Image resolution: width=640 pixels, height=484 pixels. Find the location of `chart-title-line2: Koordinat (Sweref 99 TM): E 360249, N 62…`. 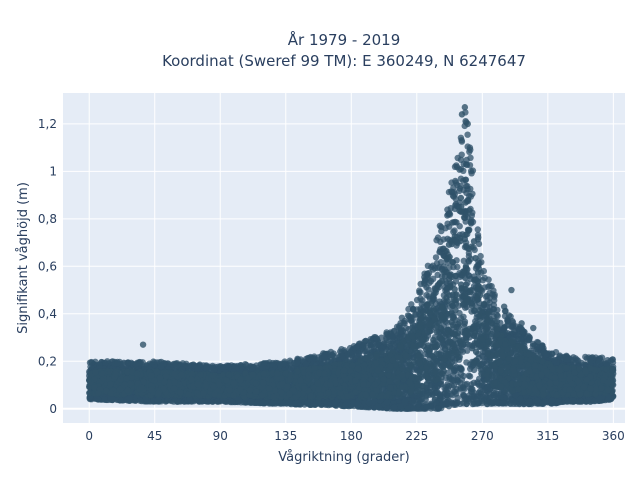

chart-title-line2: Koordinat (Sweref 99 TM): E 360249, N 62… is located at coordinates (344, 61).